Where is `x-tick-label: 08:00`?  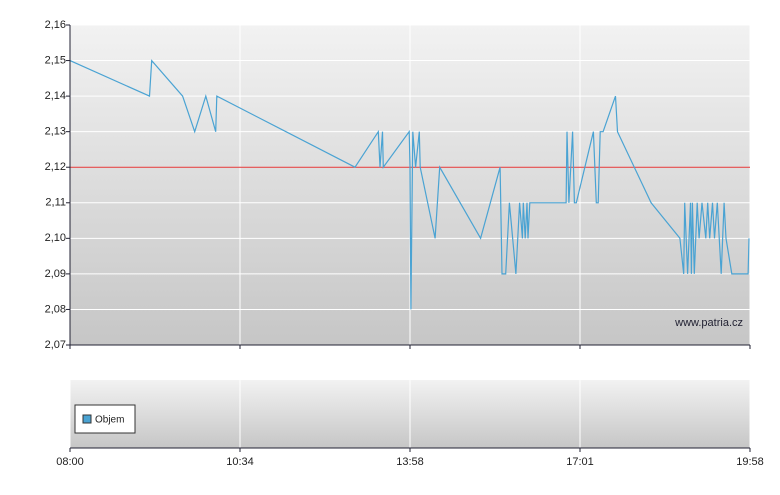 x-tick-label: 08:00 is located at coordinates (70, 462).